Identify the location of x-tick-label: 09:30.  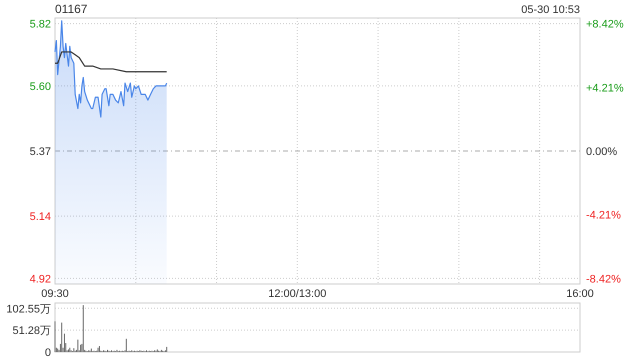
(55, 294).